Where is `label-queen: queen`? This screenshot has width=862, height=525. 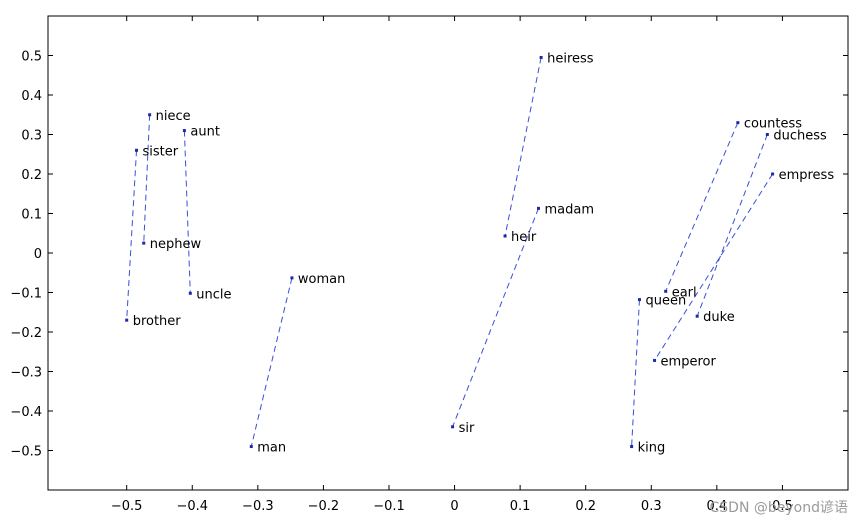
label-queen: queen is located at coordinates (665, 301).